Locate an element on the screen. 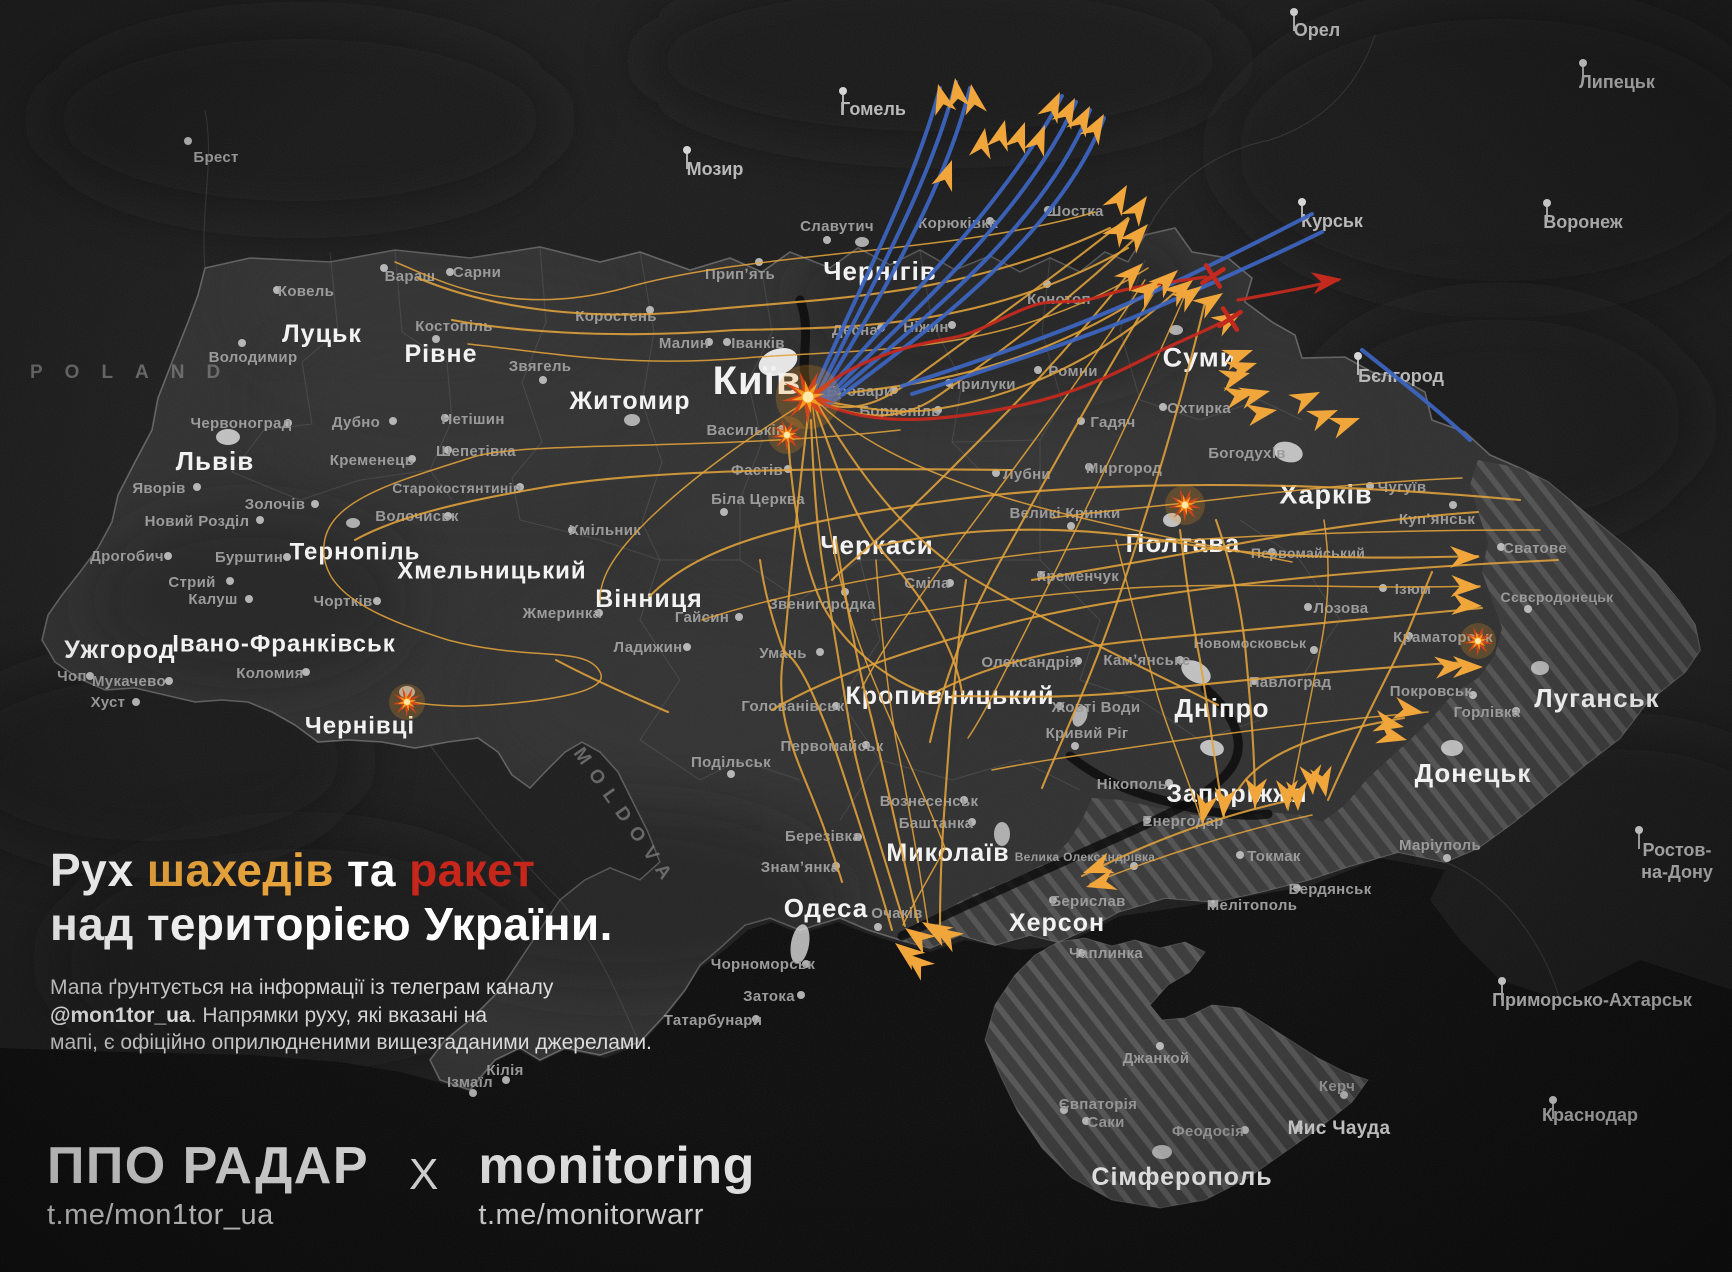  missile-route-path is located at coordinates (1010, 335).